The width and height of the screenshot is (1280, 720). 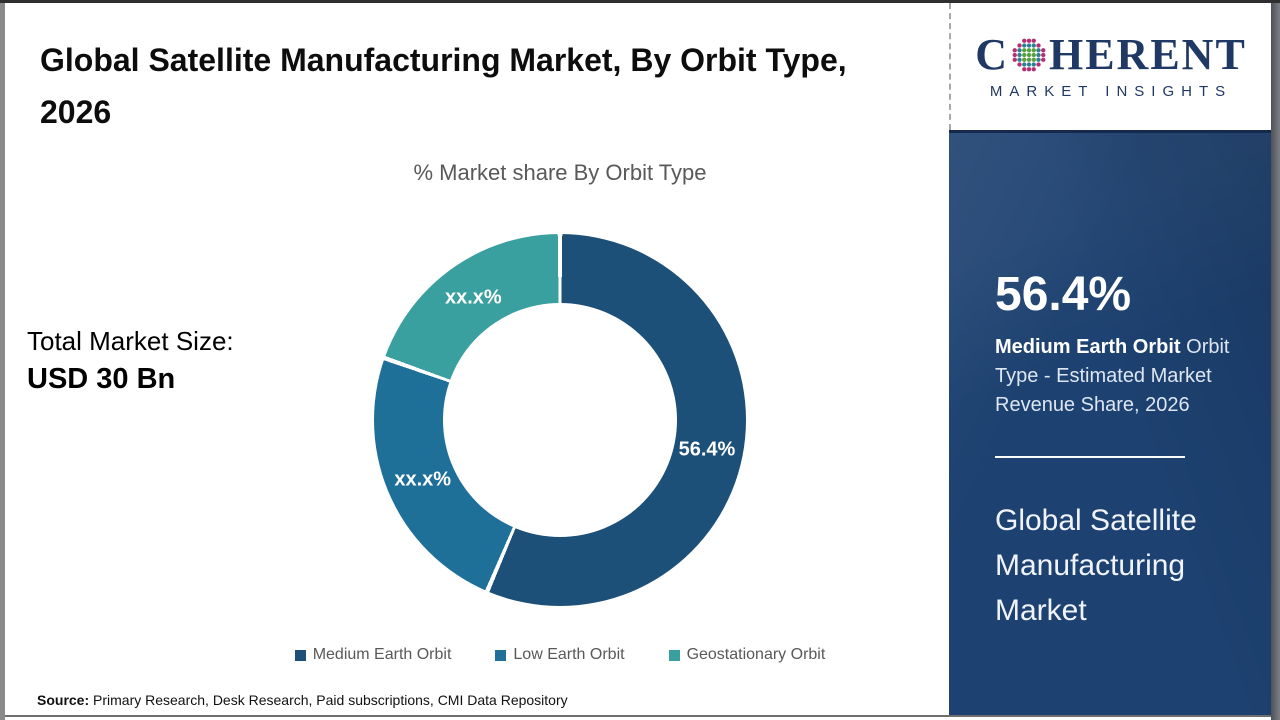 What do you see at coordinates (130, 341) in the screenshot?
I see `total-market-size-label: Total Market Size:` at bounding box center [130, 341].